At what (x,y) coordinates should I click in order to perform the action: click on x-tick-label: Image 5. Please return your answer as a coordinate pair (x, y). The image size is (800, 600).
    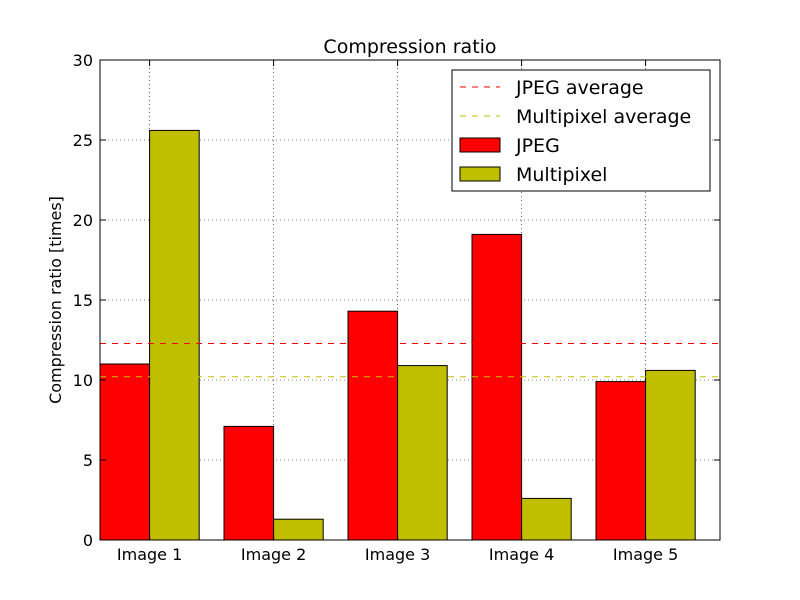
    Looking at the image, I should click on (645, 554).